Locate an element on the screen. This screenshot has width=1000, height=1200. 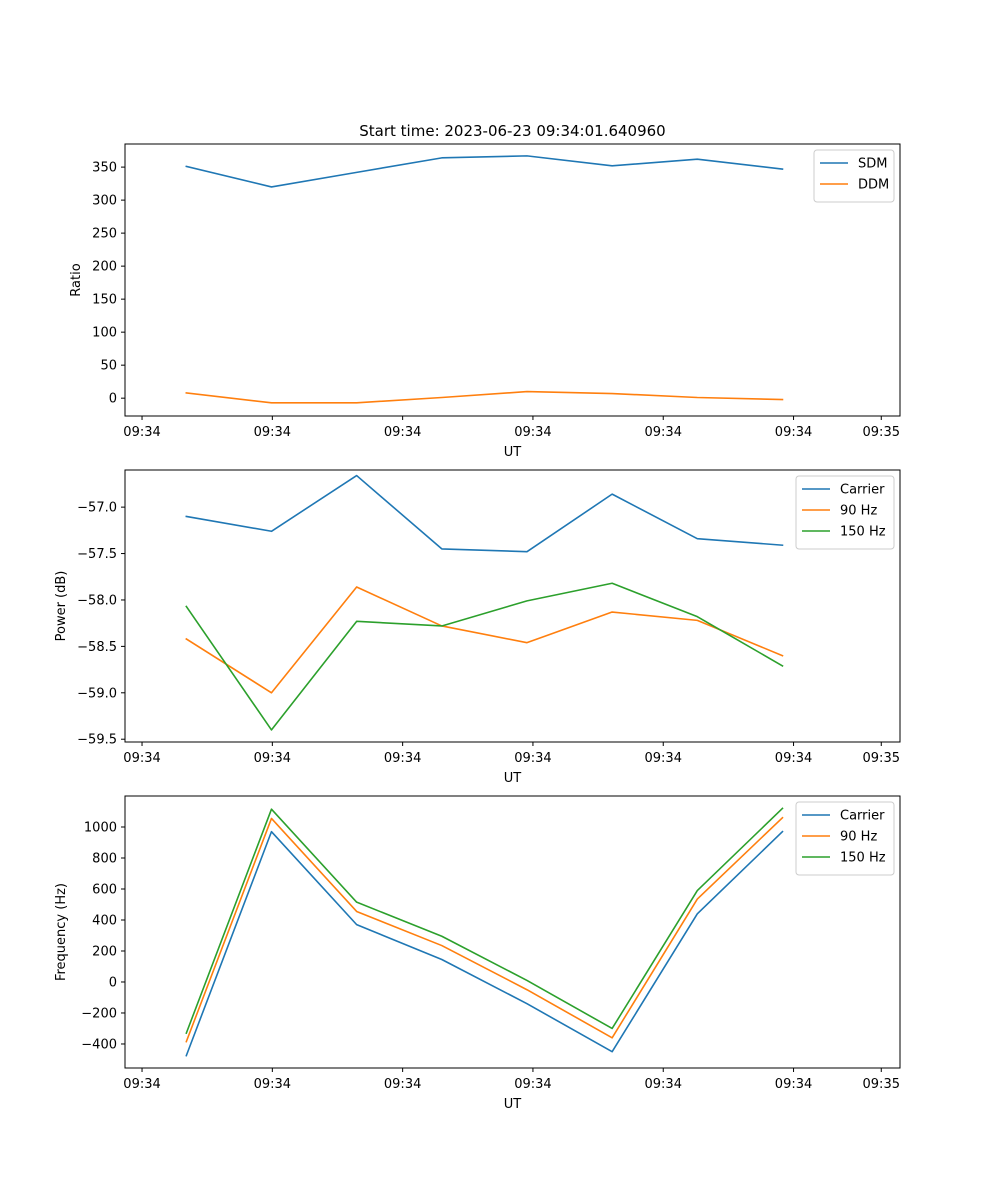
y-tick-label: 400 is located at coordinates (104, 920).